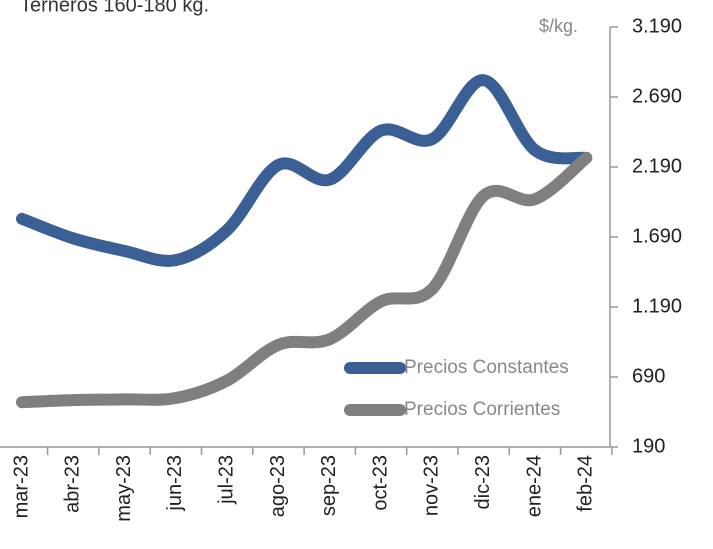 This screenshot has height=549, width=713. Describe the element at coordinates (226, 480) in the screenshot. I see `x-tick-label: jul-23` at that location.